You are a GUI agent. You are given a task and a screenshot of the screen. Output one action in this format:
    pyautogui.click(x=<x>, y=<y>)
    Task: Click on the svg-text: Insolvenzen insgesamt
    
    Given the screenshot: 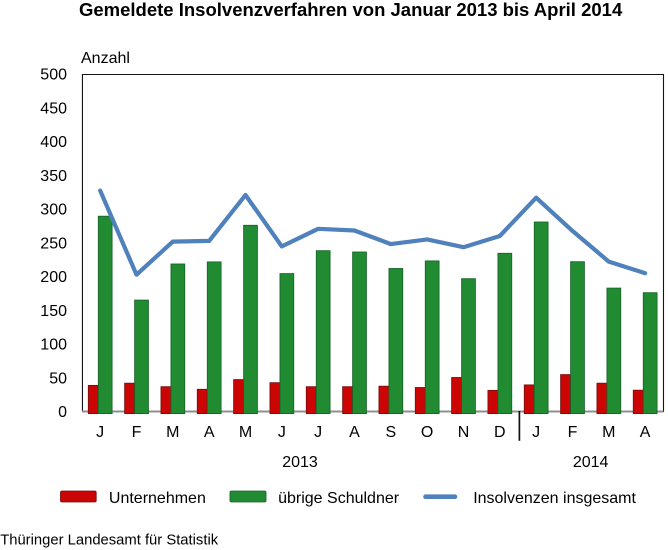 What is the action you would take?
    pyautogui.click(x=554, y=498)
    